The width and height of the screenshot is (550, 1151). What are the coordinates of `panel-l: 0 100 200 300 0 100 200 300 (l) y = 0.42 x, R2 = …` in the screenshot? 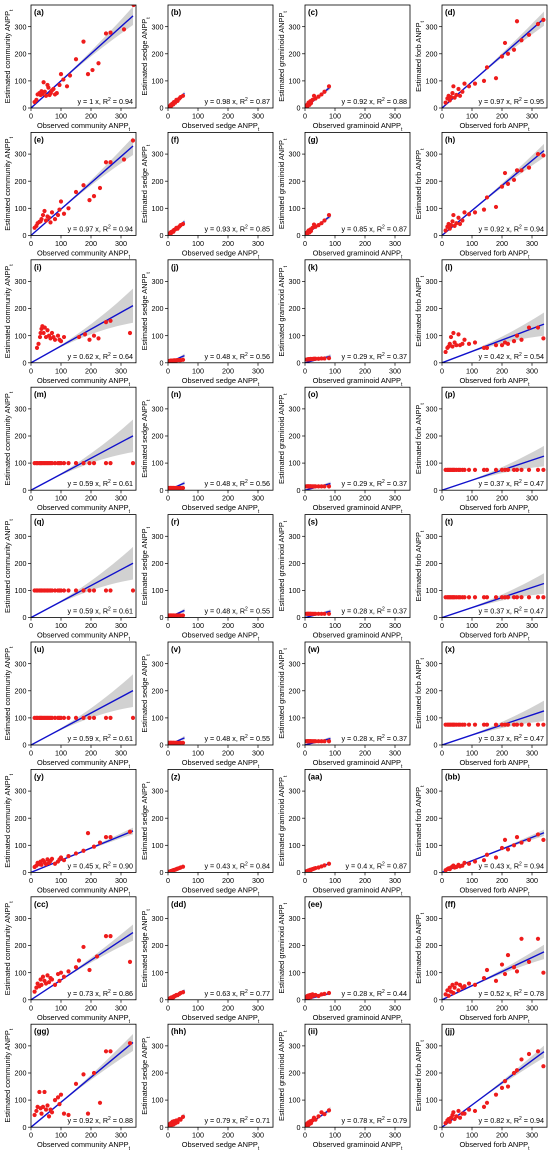 It's located at (481, 323).